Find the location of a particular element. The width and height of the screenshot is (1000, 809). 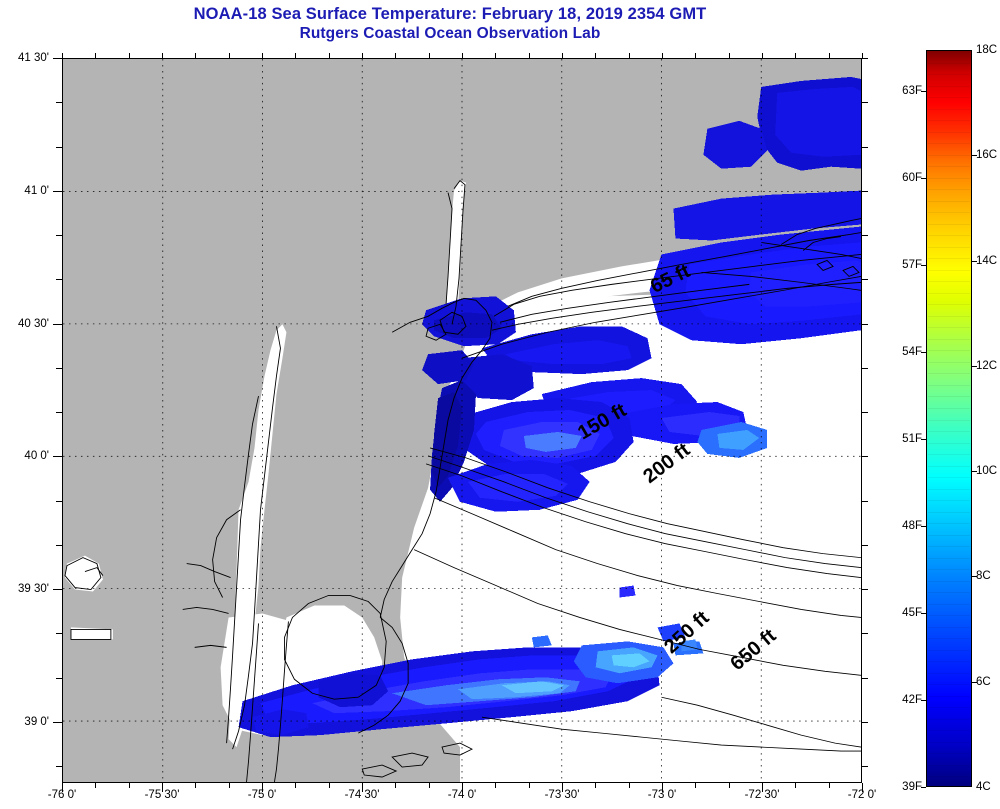

colorbar-label-celsius: 14C is located at coordinates (987, 260).